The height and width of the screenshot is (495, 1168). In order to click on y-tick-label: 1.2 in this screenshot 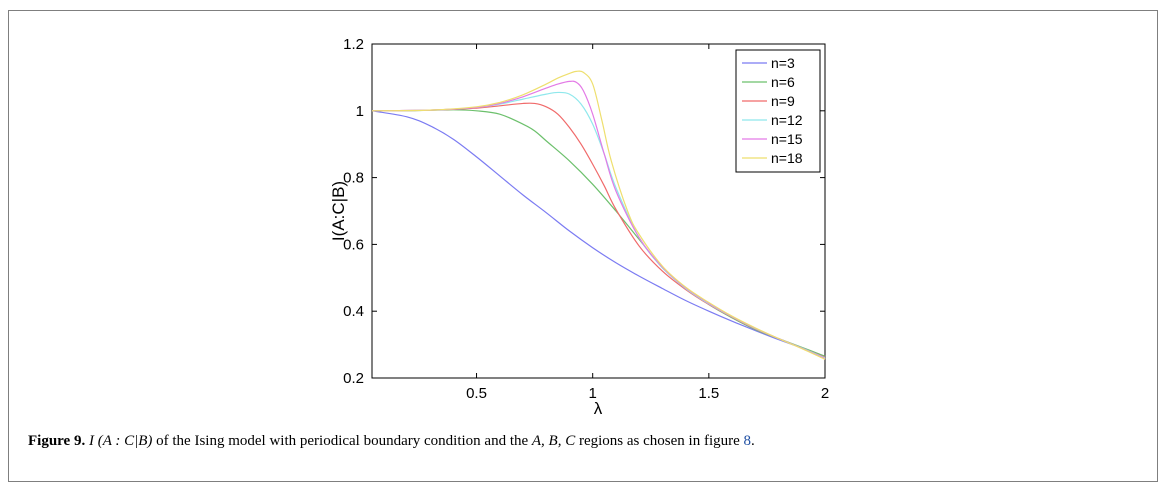, I will do `click(353, 44)`.